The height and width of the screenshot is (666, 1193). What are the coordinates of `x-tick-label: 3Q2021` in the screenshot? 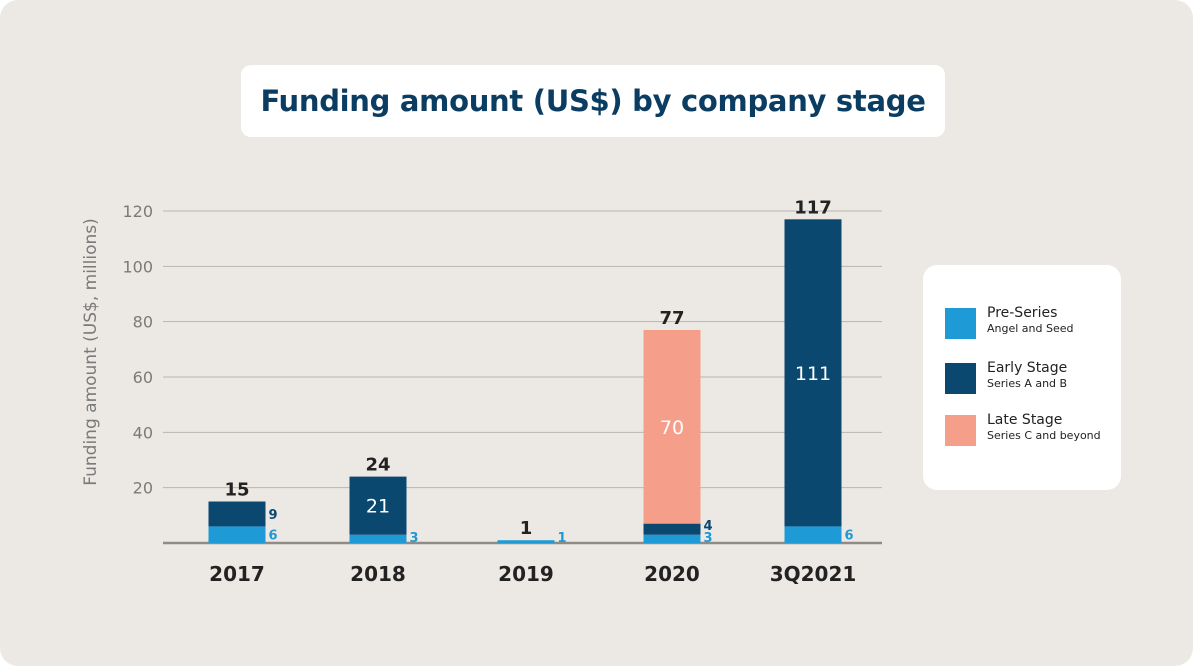 It's located at (813, 574).